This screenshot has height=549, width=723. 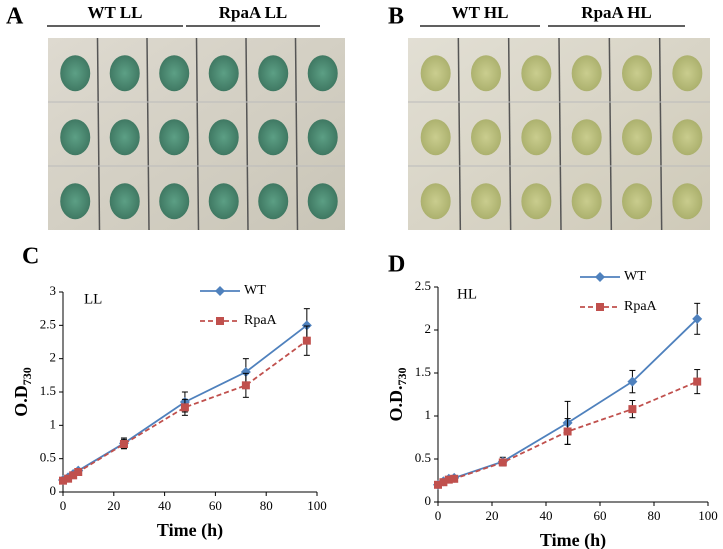 What do you see at coordinates (21, 401) in the screenshot?
I see `y-axis-label-main: O.D` at bounding box center [21, 401].